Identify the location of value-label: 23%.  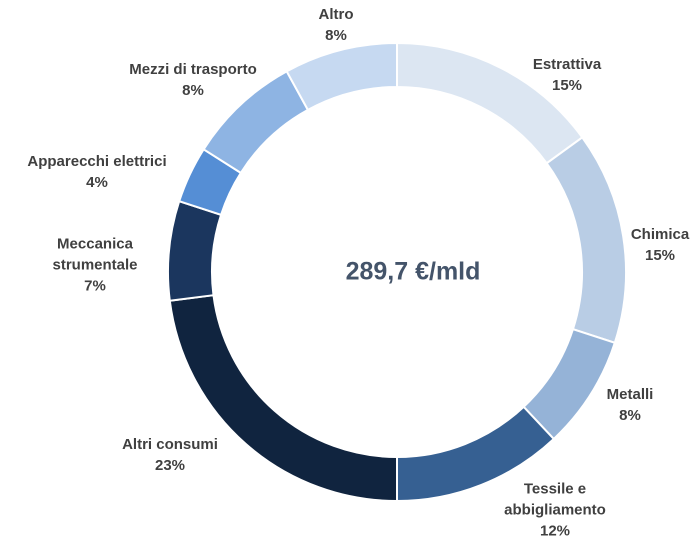
(170, 465).